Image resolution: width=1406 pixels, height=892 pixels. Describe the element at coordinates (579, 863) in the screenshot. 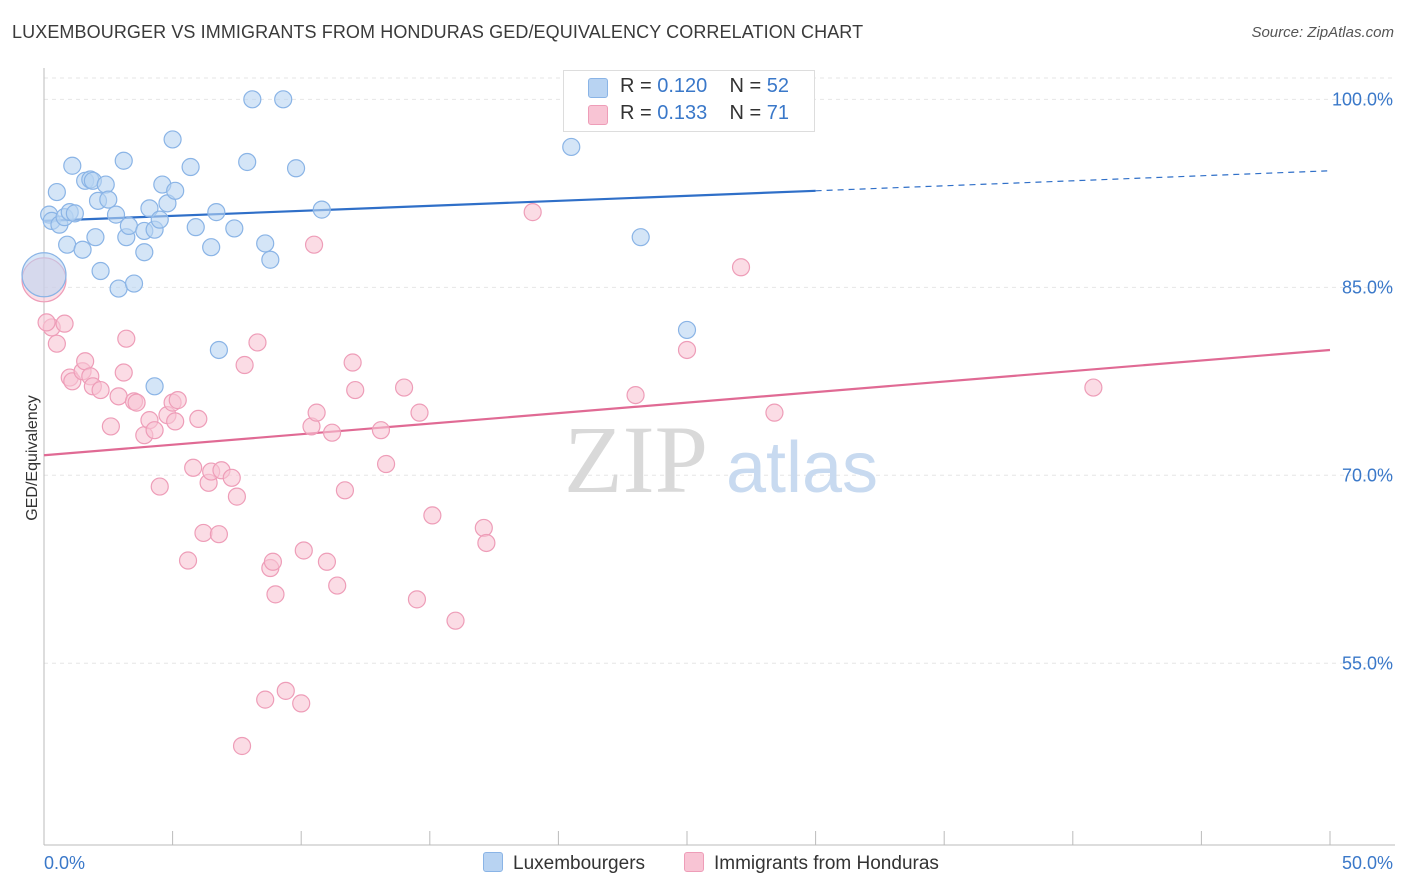

I see `bottom-legend-label-1: Luxembourgers` at that location.